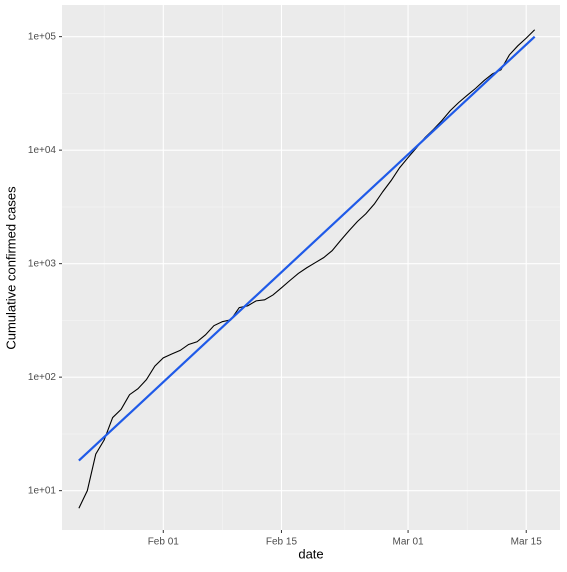 The height and width of the screenshot is (572, 567). Describe the element at coordinates (42, 36) in the screenshot. I see `y-tick-label: 1e+05` at that location.